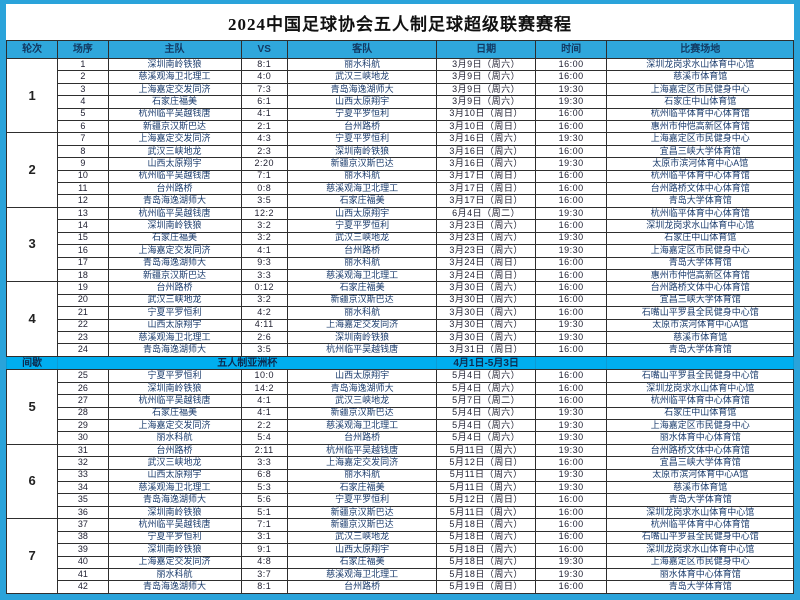 This screenshot has height=600, width=800. What do you see at coordinates (486, 313) in the screenshot?
I see `cell-date: 3月30日（周六）` at bounding box center [486, 313].